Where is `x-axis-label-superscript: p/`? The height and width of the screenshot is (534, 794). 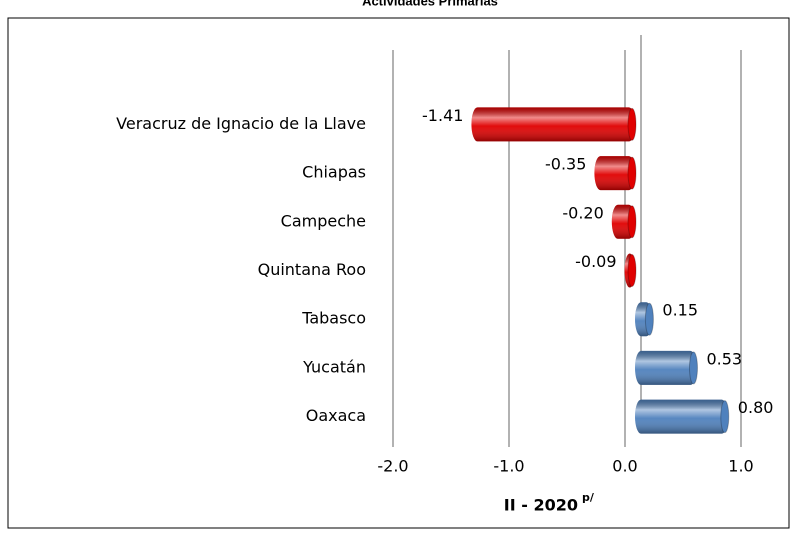
x-axis-label-superscript: p/ is located at coordinates (588, 497).